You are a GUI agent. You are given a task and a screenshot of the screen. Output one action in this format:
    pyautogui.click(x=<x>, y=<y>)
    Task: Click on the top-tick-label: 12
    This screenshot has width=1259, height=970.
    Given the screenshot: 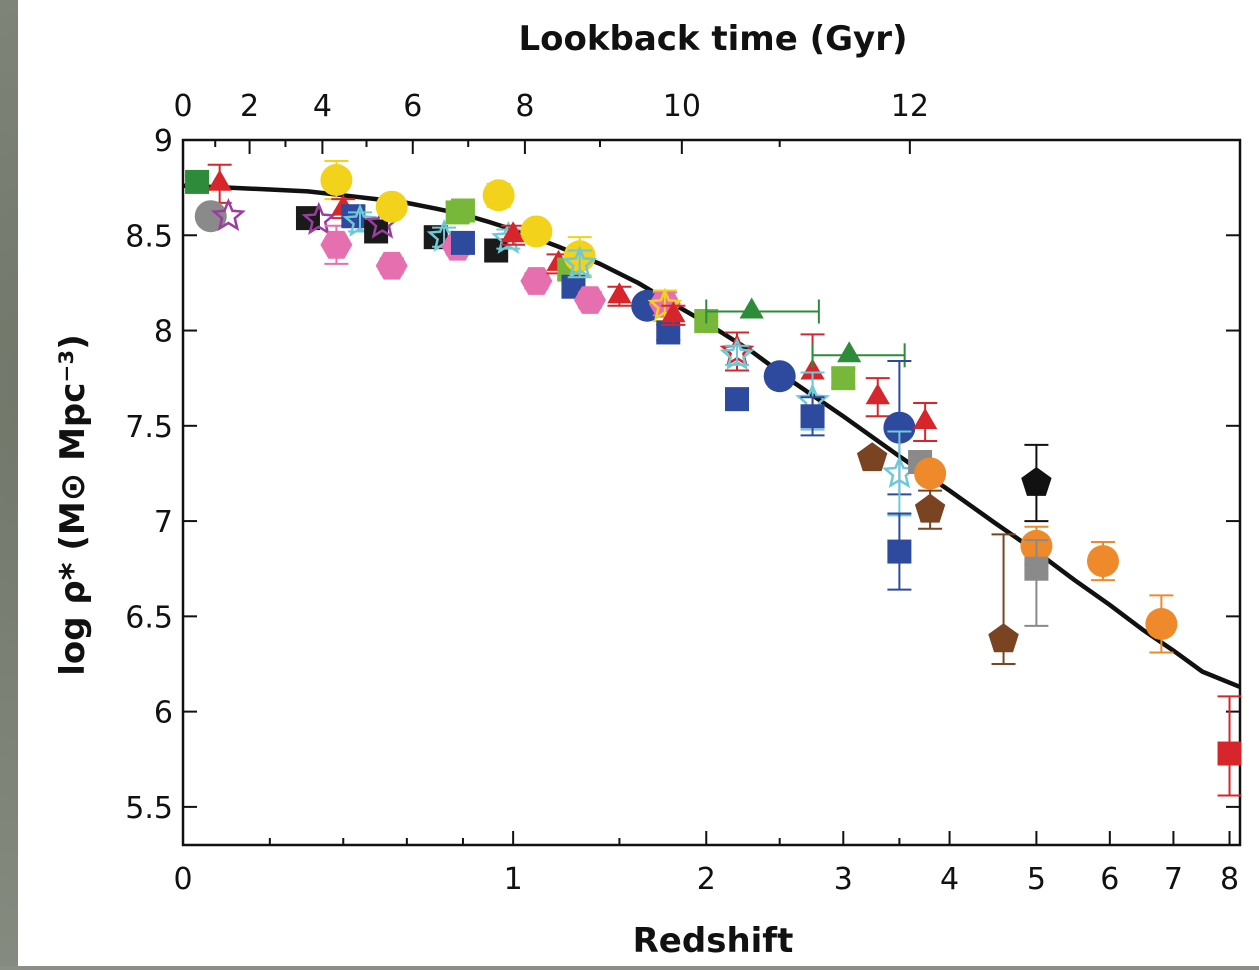 What is the action you would take?
    pyautogui.click(x=910, y=106)
    